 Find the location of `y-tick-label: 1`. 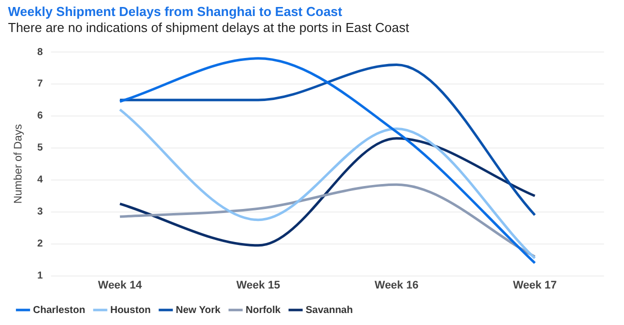

y-tick-label: 1 is located at coordinates (40, 276).